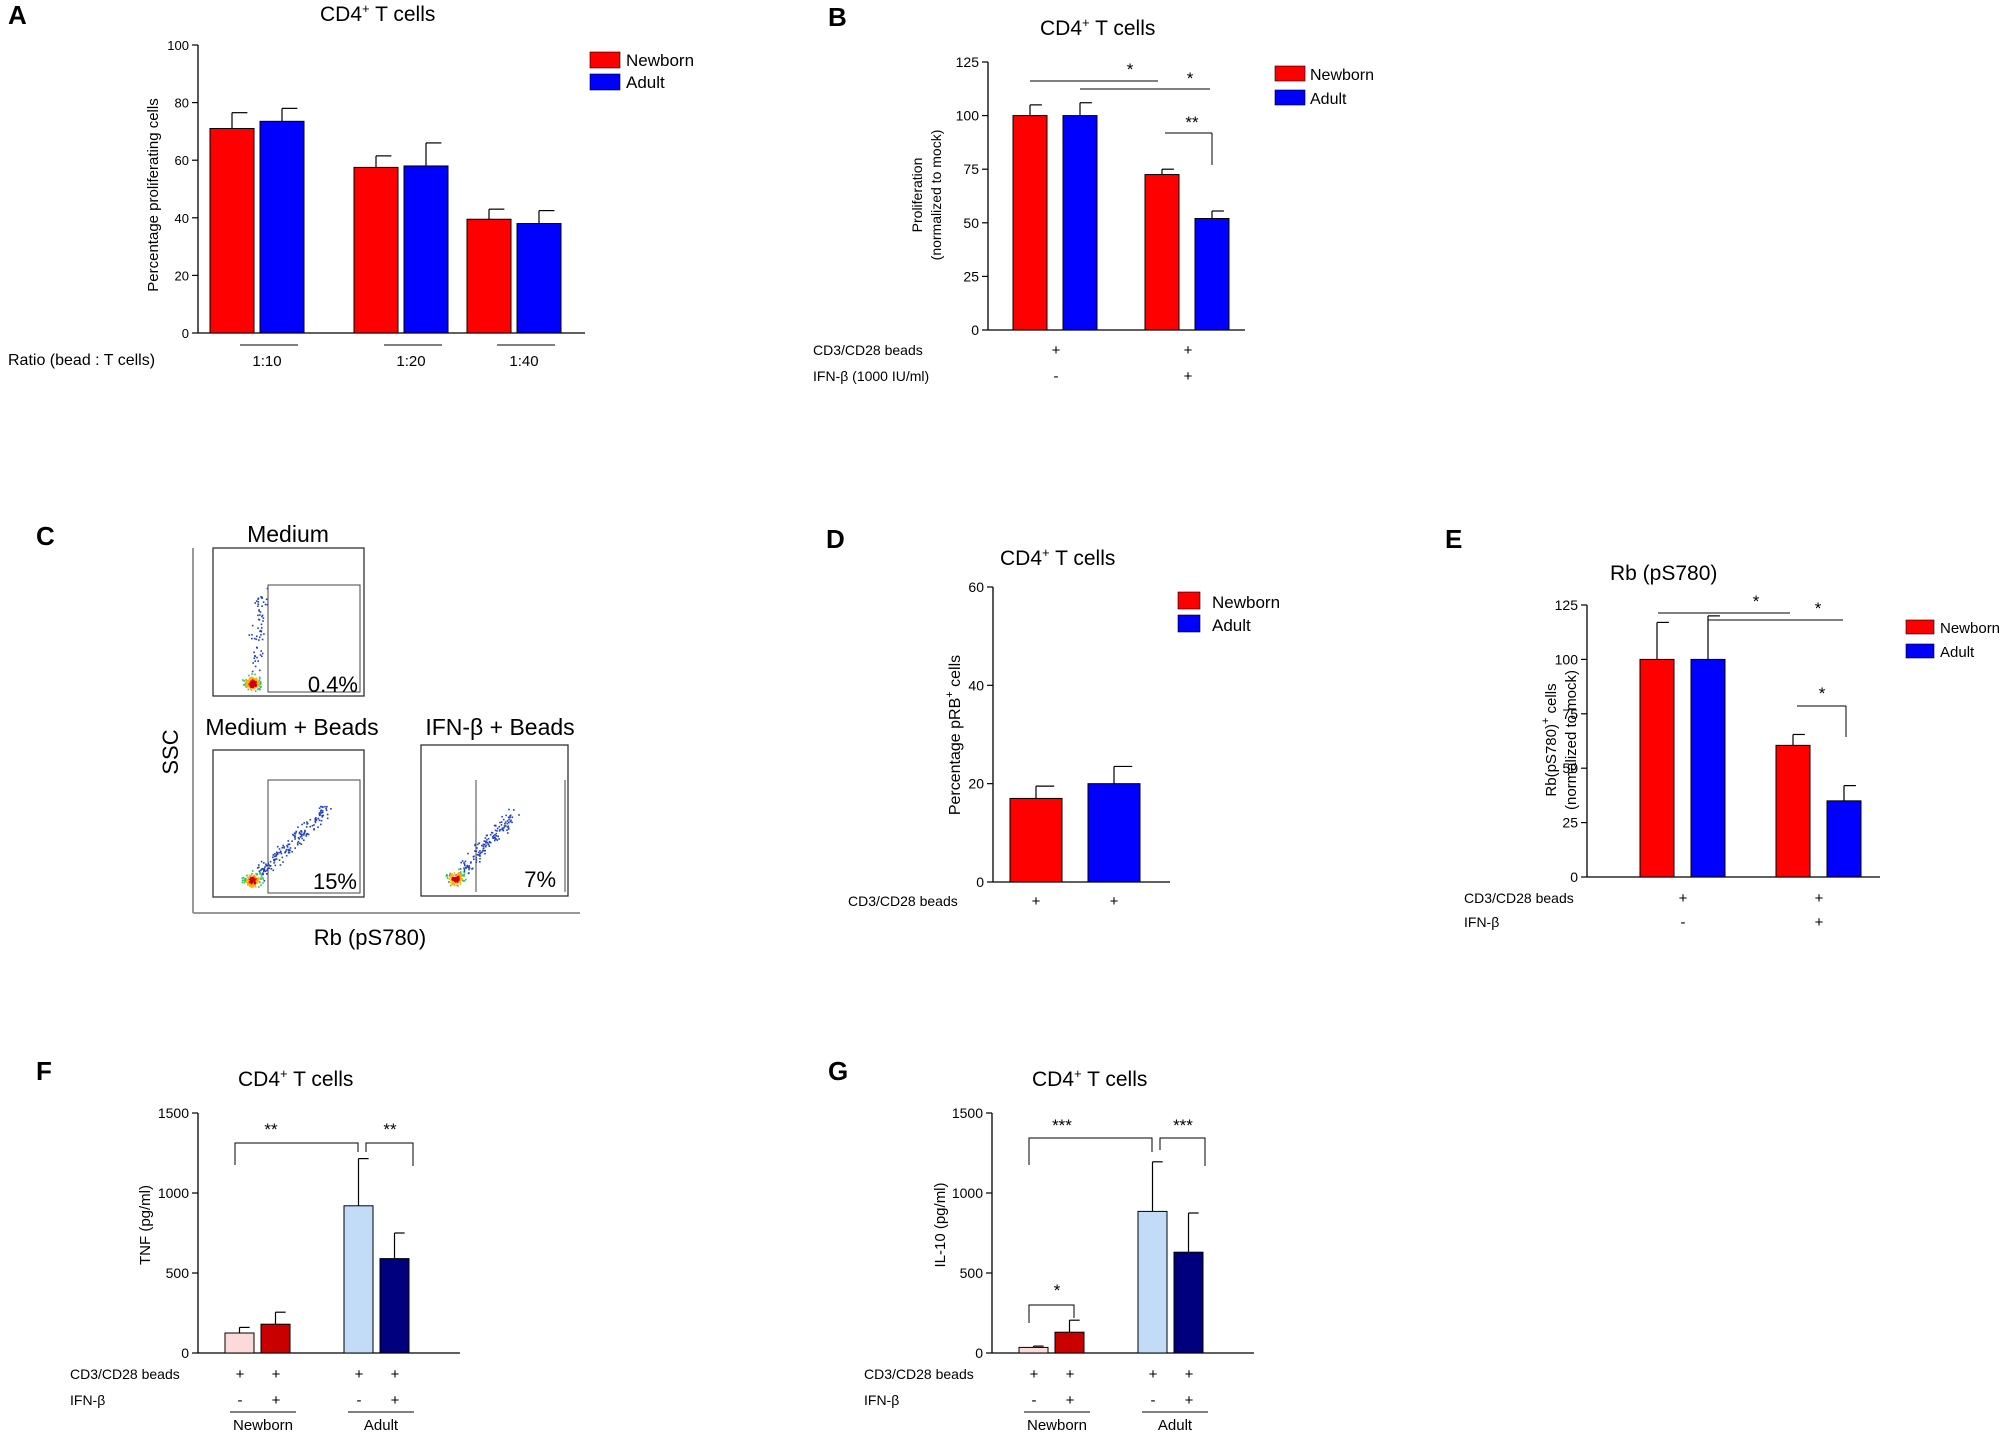 This screenshot has width=2008, height=1439. I want to click on y-tick-label: 25, so click(1570, 823).